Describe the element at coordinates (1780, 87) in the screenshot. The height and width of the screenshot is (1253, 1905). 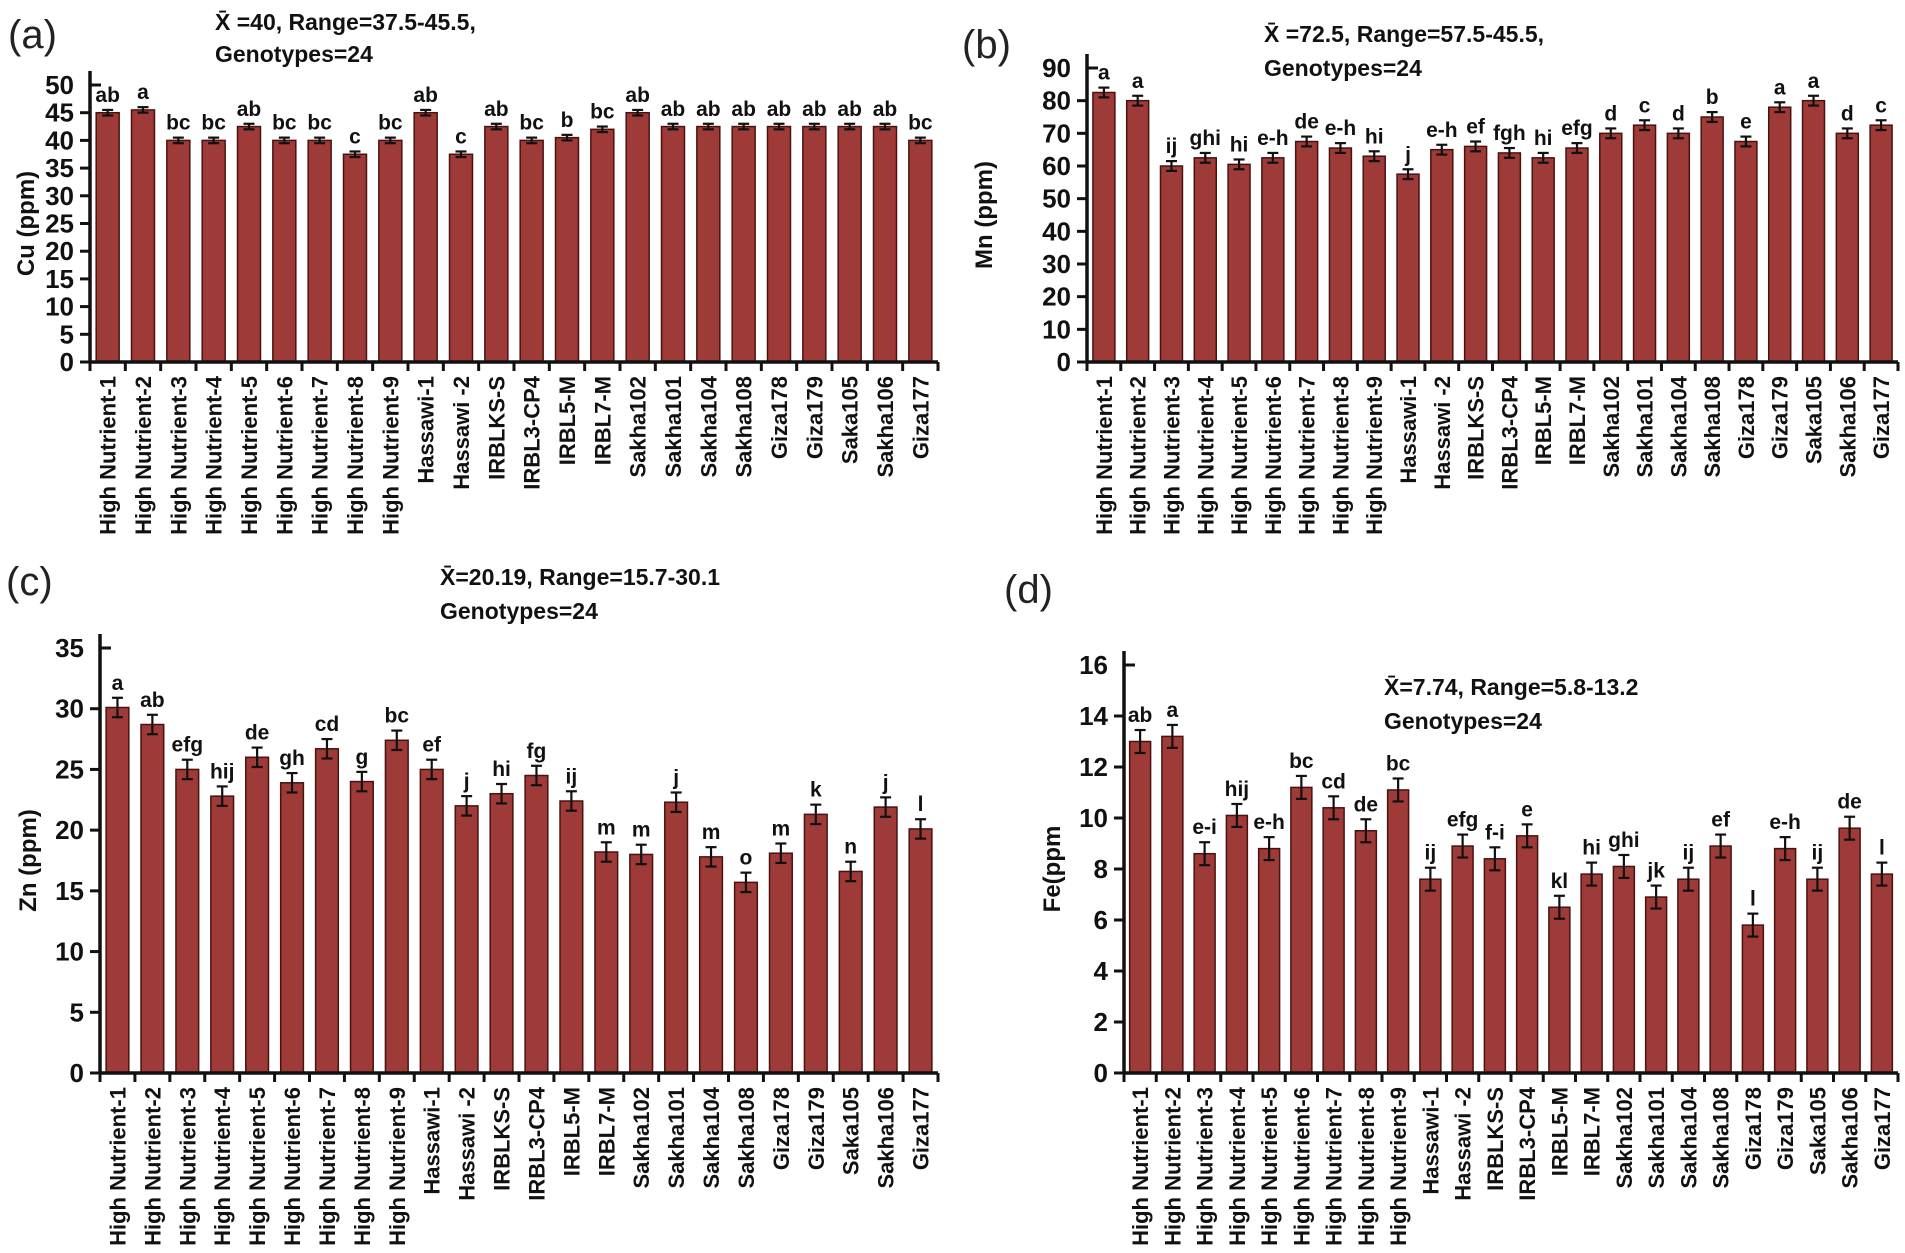
I see `significance-letter: a` at that location.